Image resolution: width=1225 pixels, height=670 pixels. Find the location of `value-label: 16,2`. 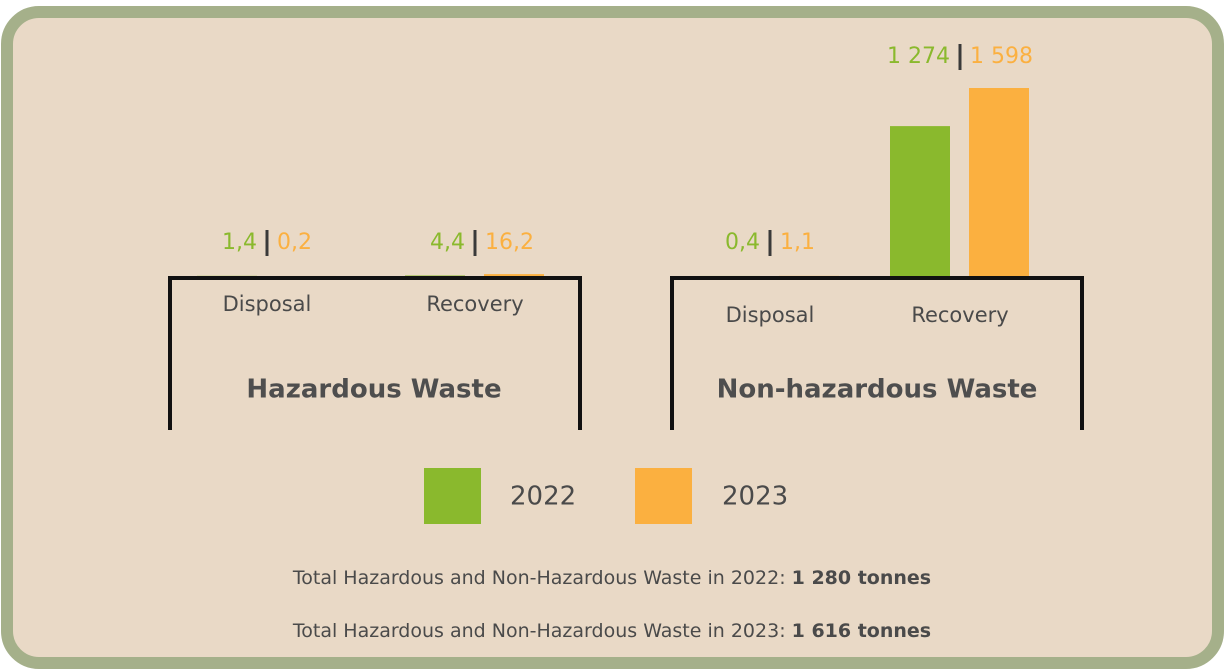

value-label: 16,2 is located at coordinates (509, 242).